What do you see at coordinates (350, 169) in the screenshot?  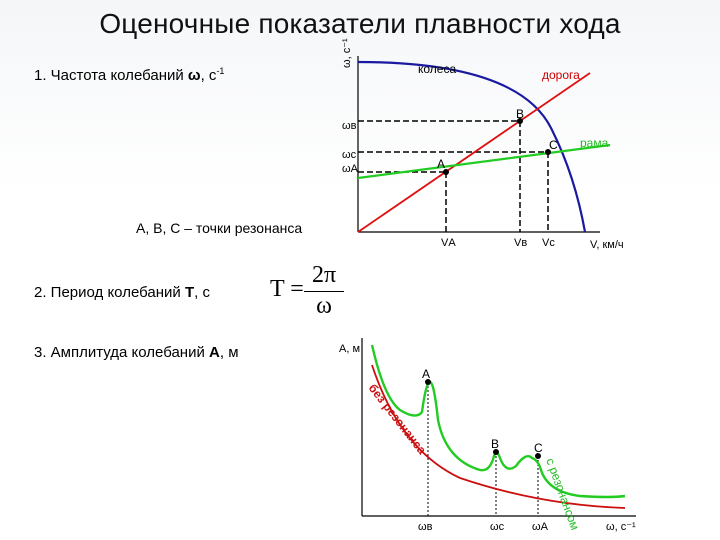 I see `g1-tick-wA: ωА` at bounding box center [350, 169].